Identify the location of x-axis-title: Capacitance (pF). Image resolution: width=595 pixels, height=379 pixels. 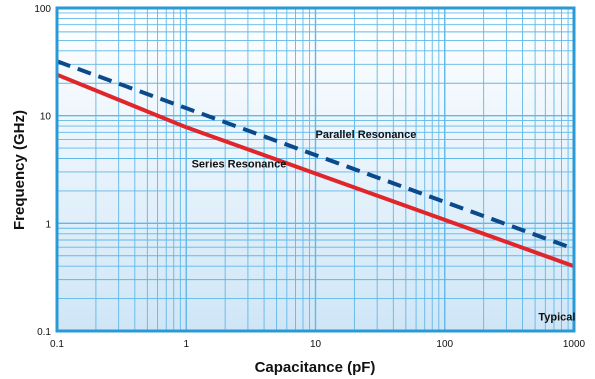
(315, 367).